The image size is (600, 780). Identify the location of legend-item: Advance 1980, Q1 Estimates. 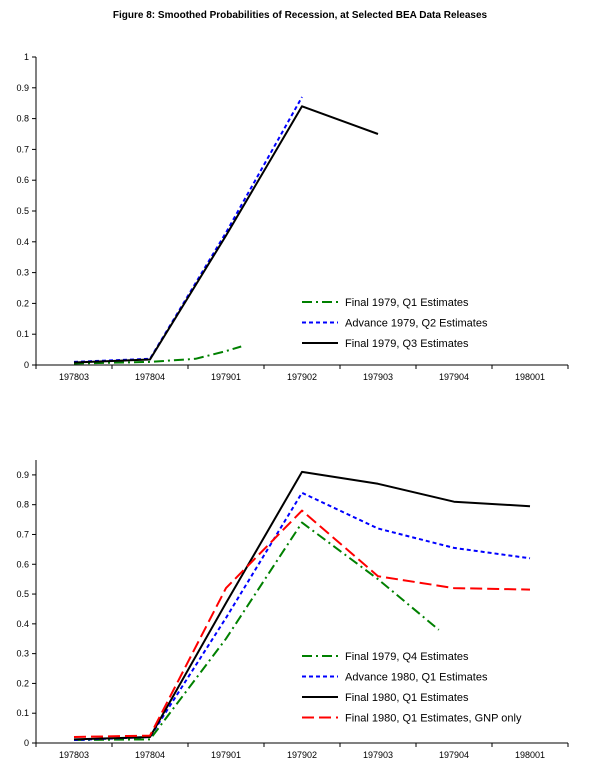
(395, 678).